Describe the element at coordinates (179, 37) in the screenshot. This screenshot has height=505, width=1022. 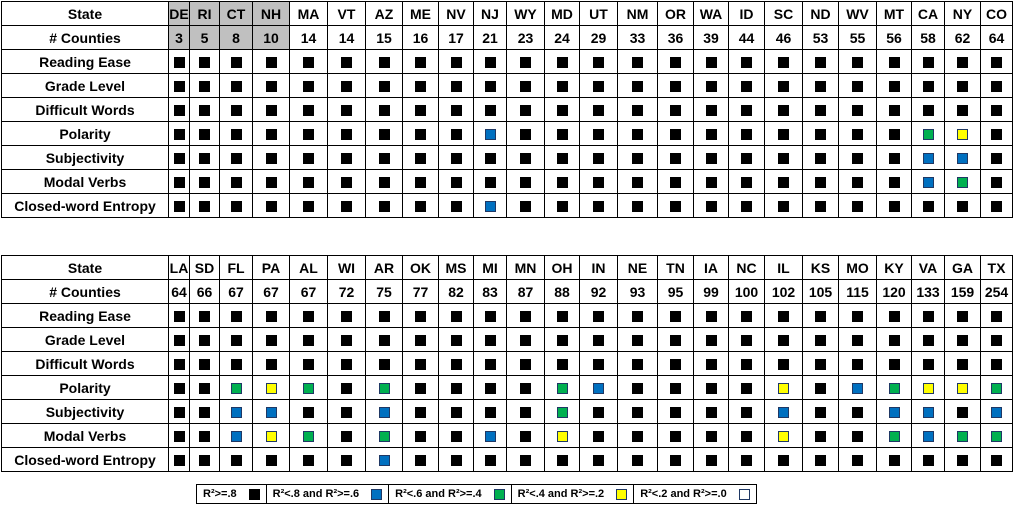
I see `county-count-cell: 3` at that location.